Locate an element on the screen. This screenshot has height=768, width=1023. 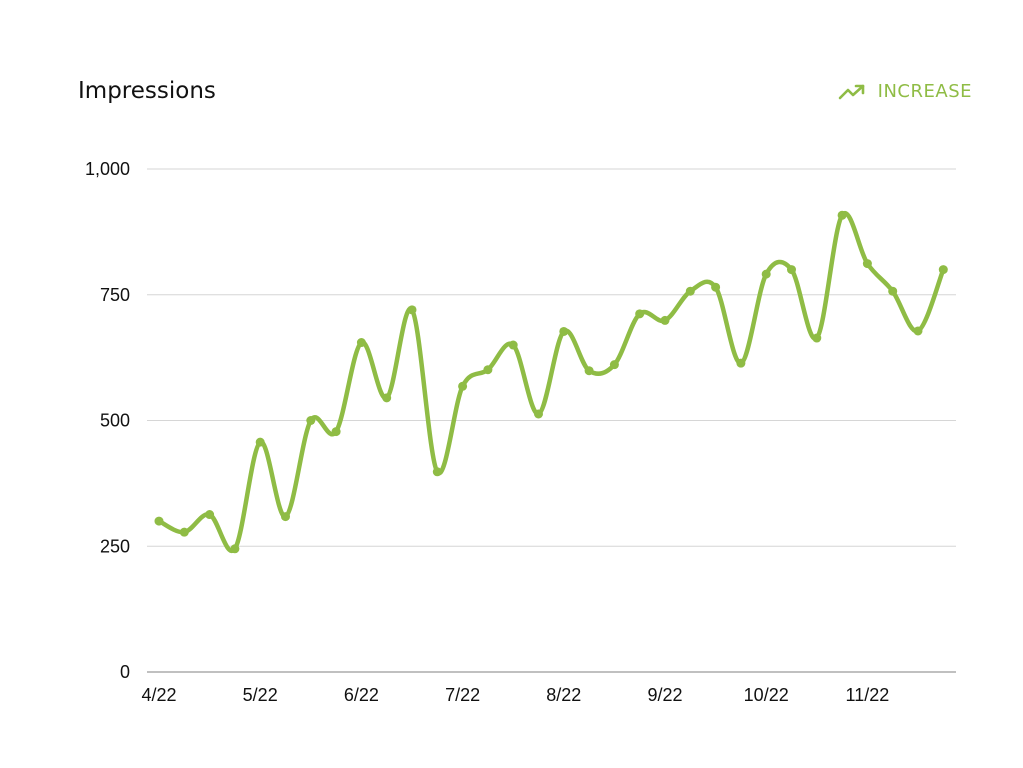
x-tick-label: 7/22 is located at coordinates (462, 695).